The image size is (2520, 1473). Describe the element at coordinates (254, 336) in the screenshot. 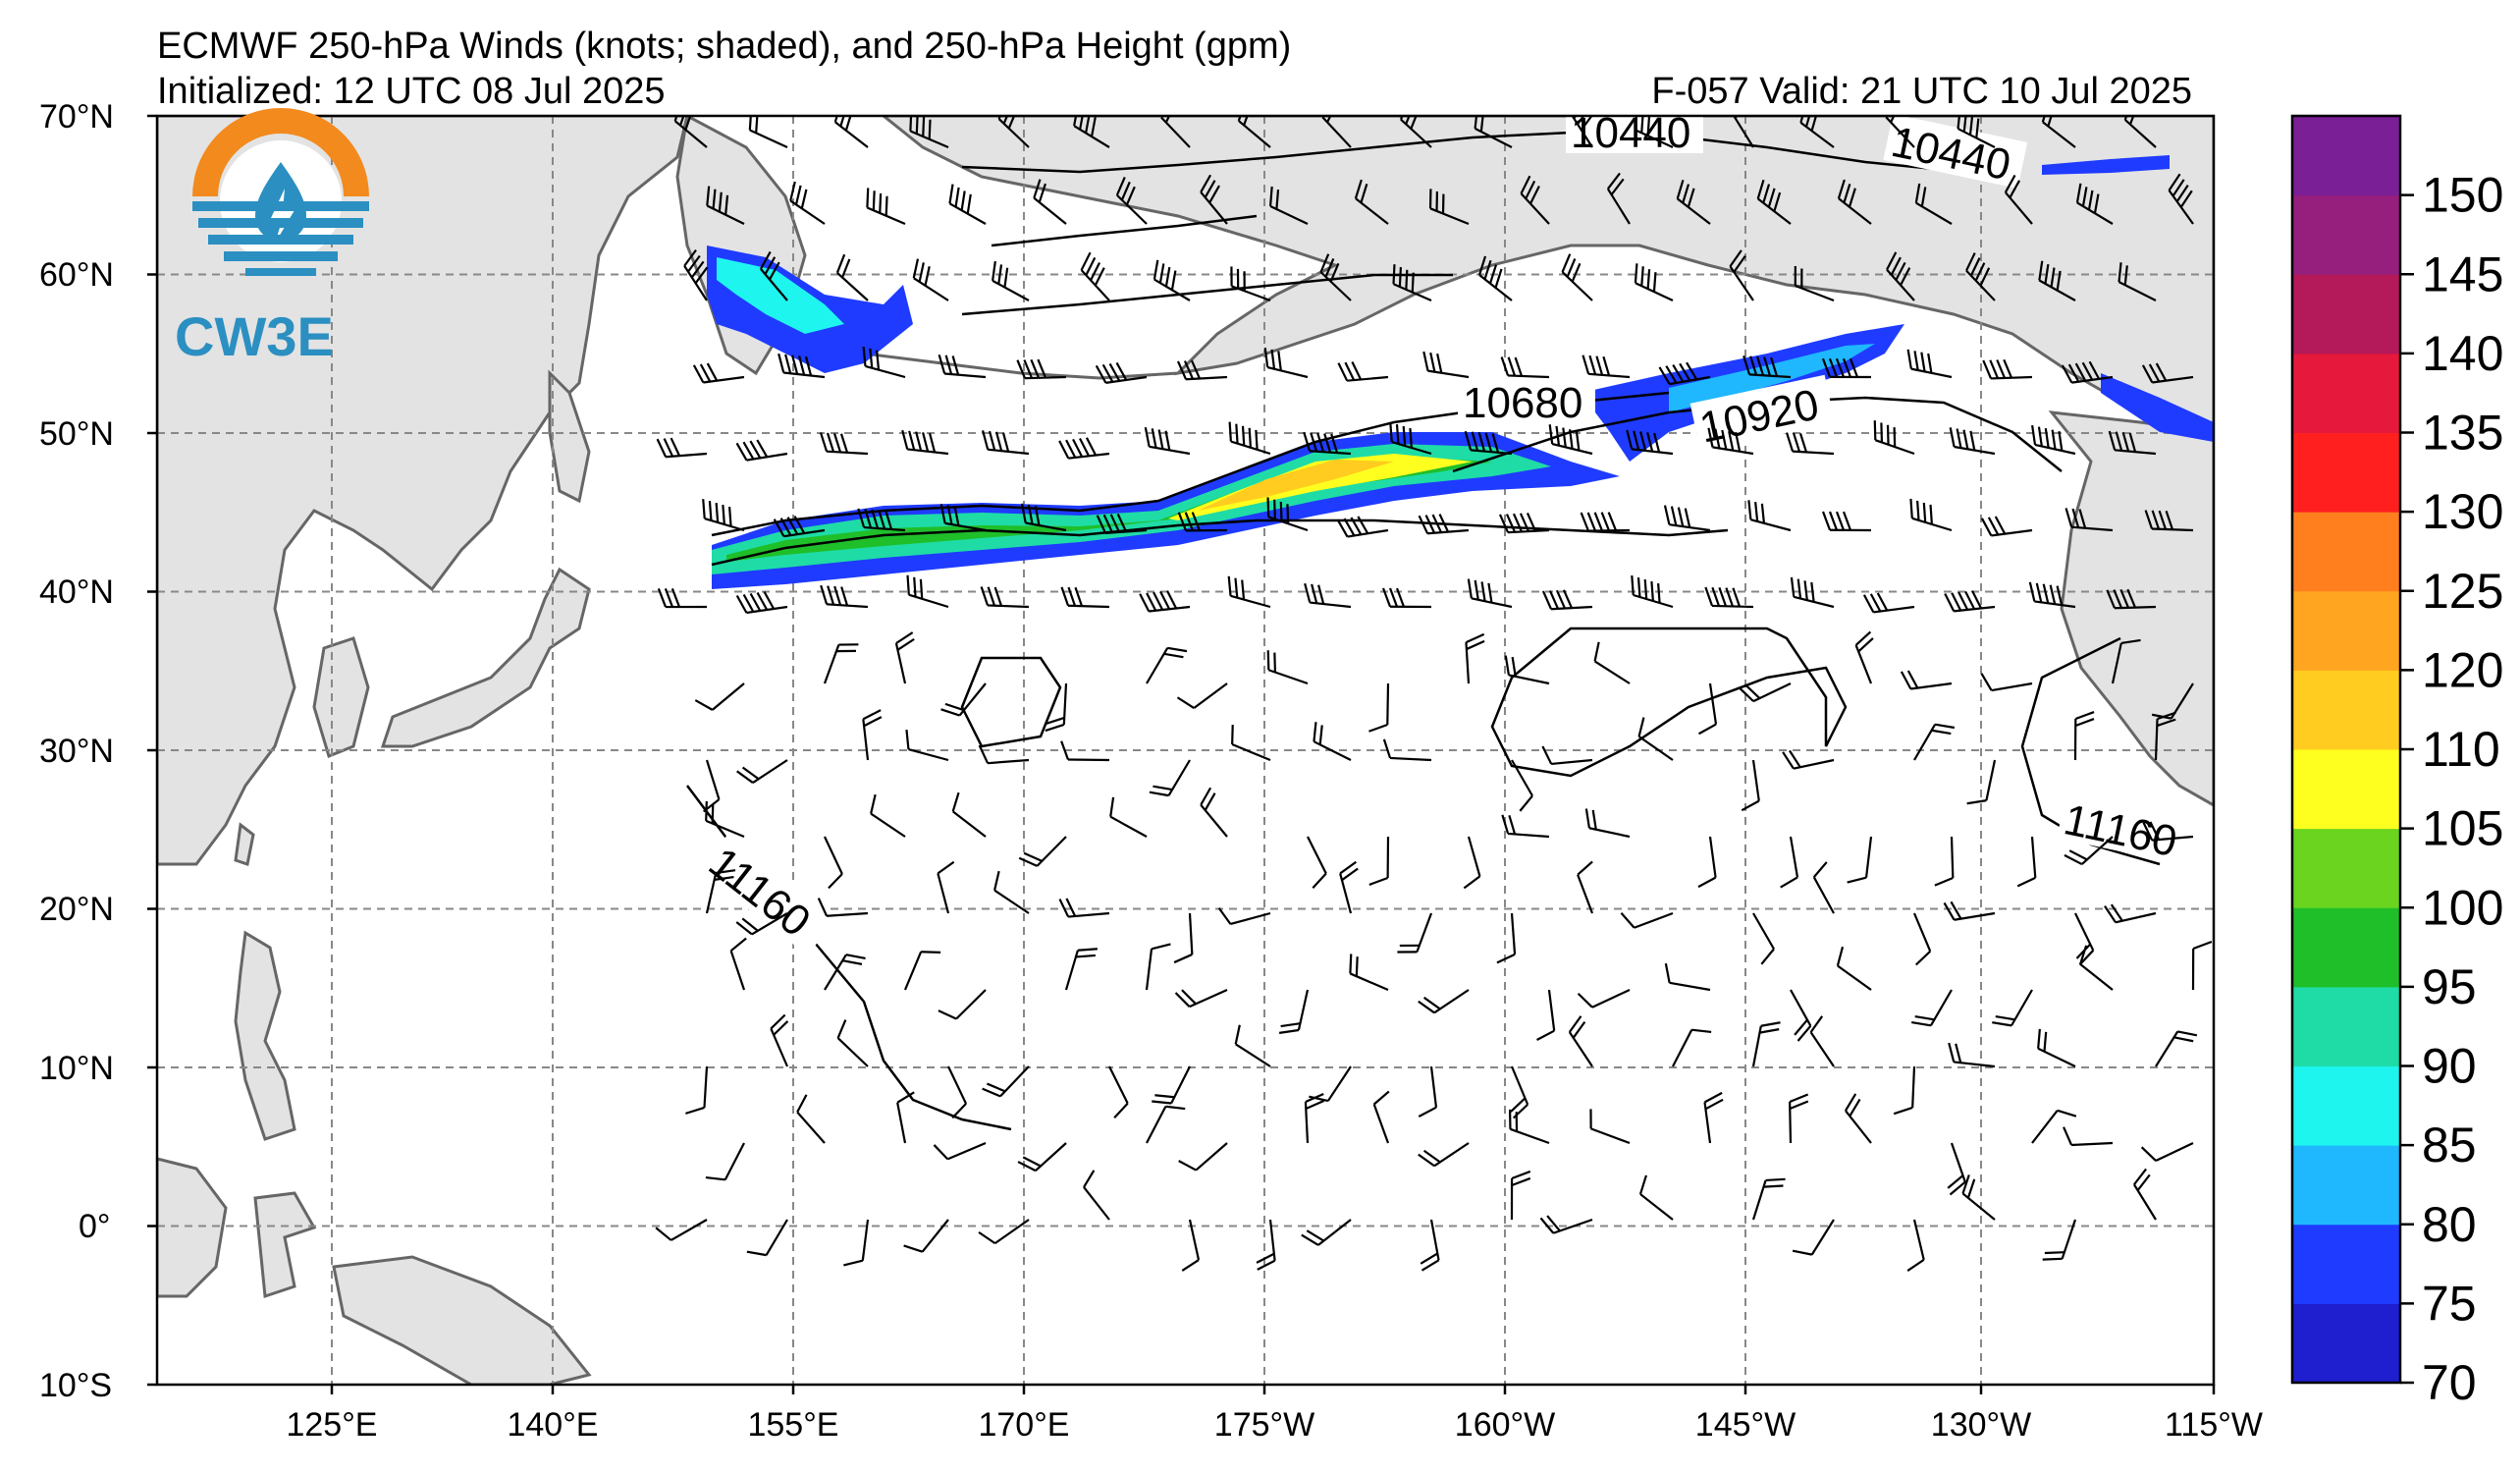

I see `logo-text: CW3E` at that location.